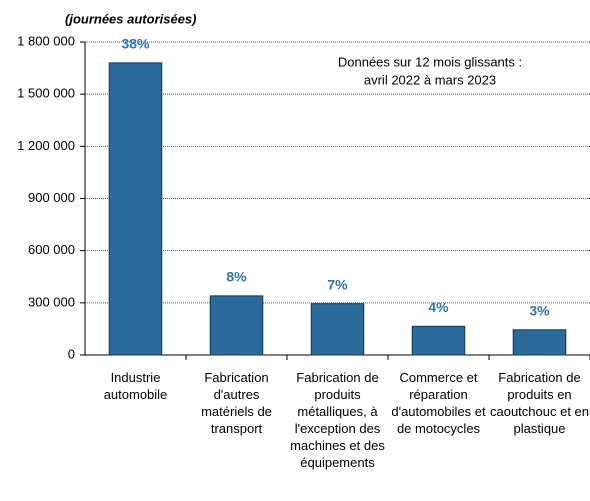  Describe the element at coordinates (51, 301) in the screenshot. I see `y-tick-label: 300 000` at that location.